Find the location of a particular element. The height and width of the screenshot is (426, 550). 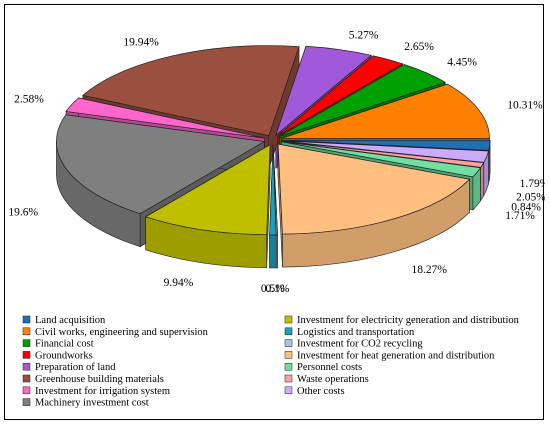

data-label-greenhouse-building-materials: 19.94% is located at coordinates (141, 43).